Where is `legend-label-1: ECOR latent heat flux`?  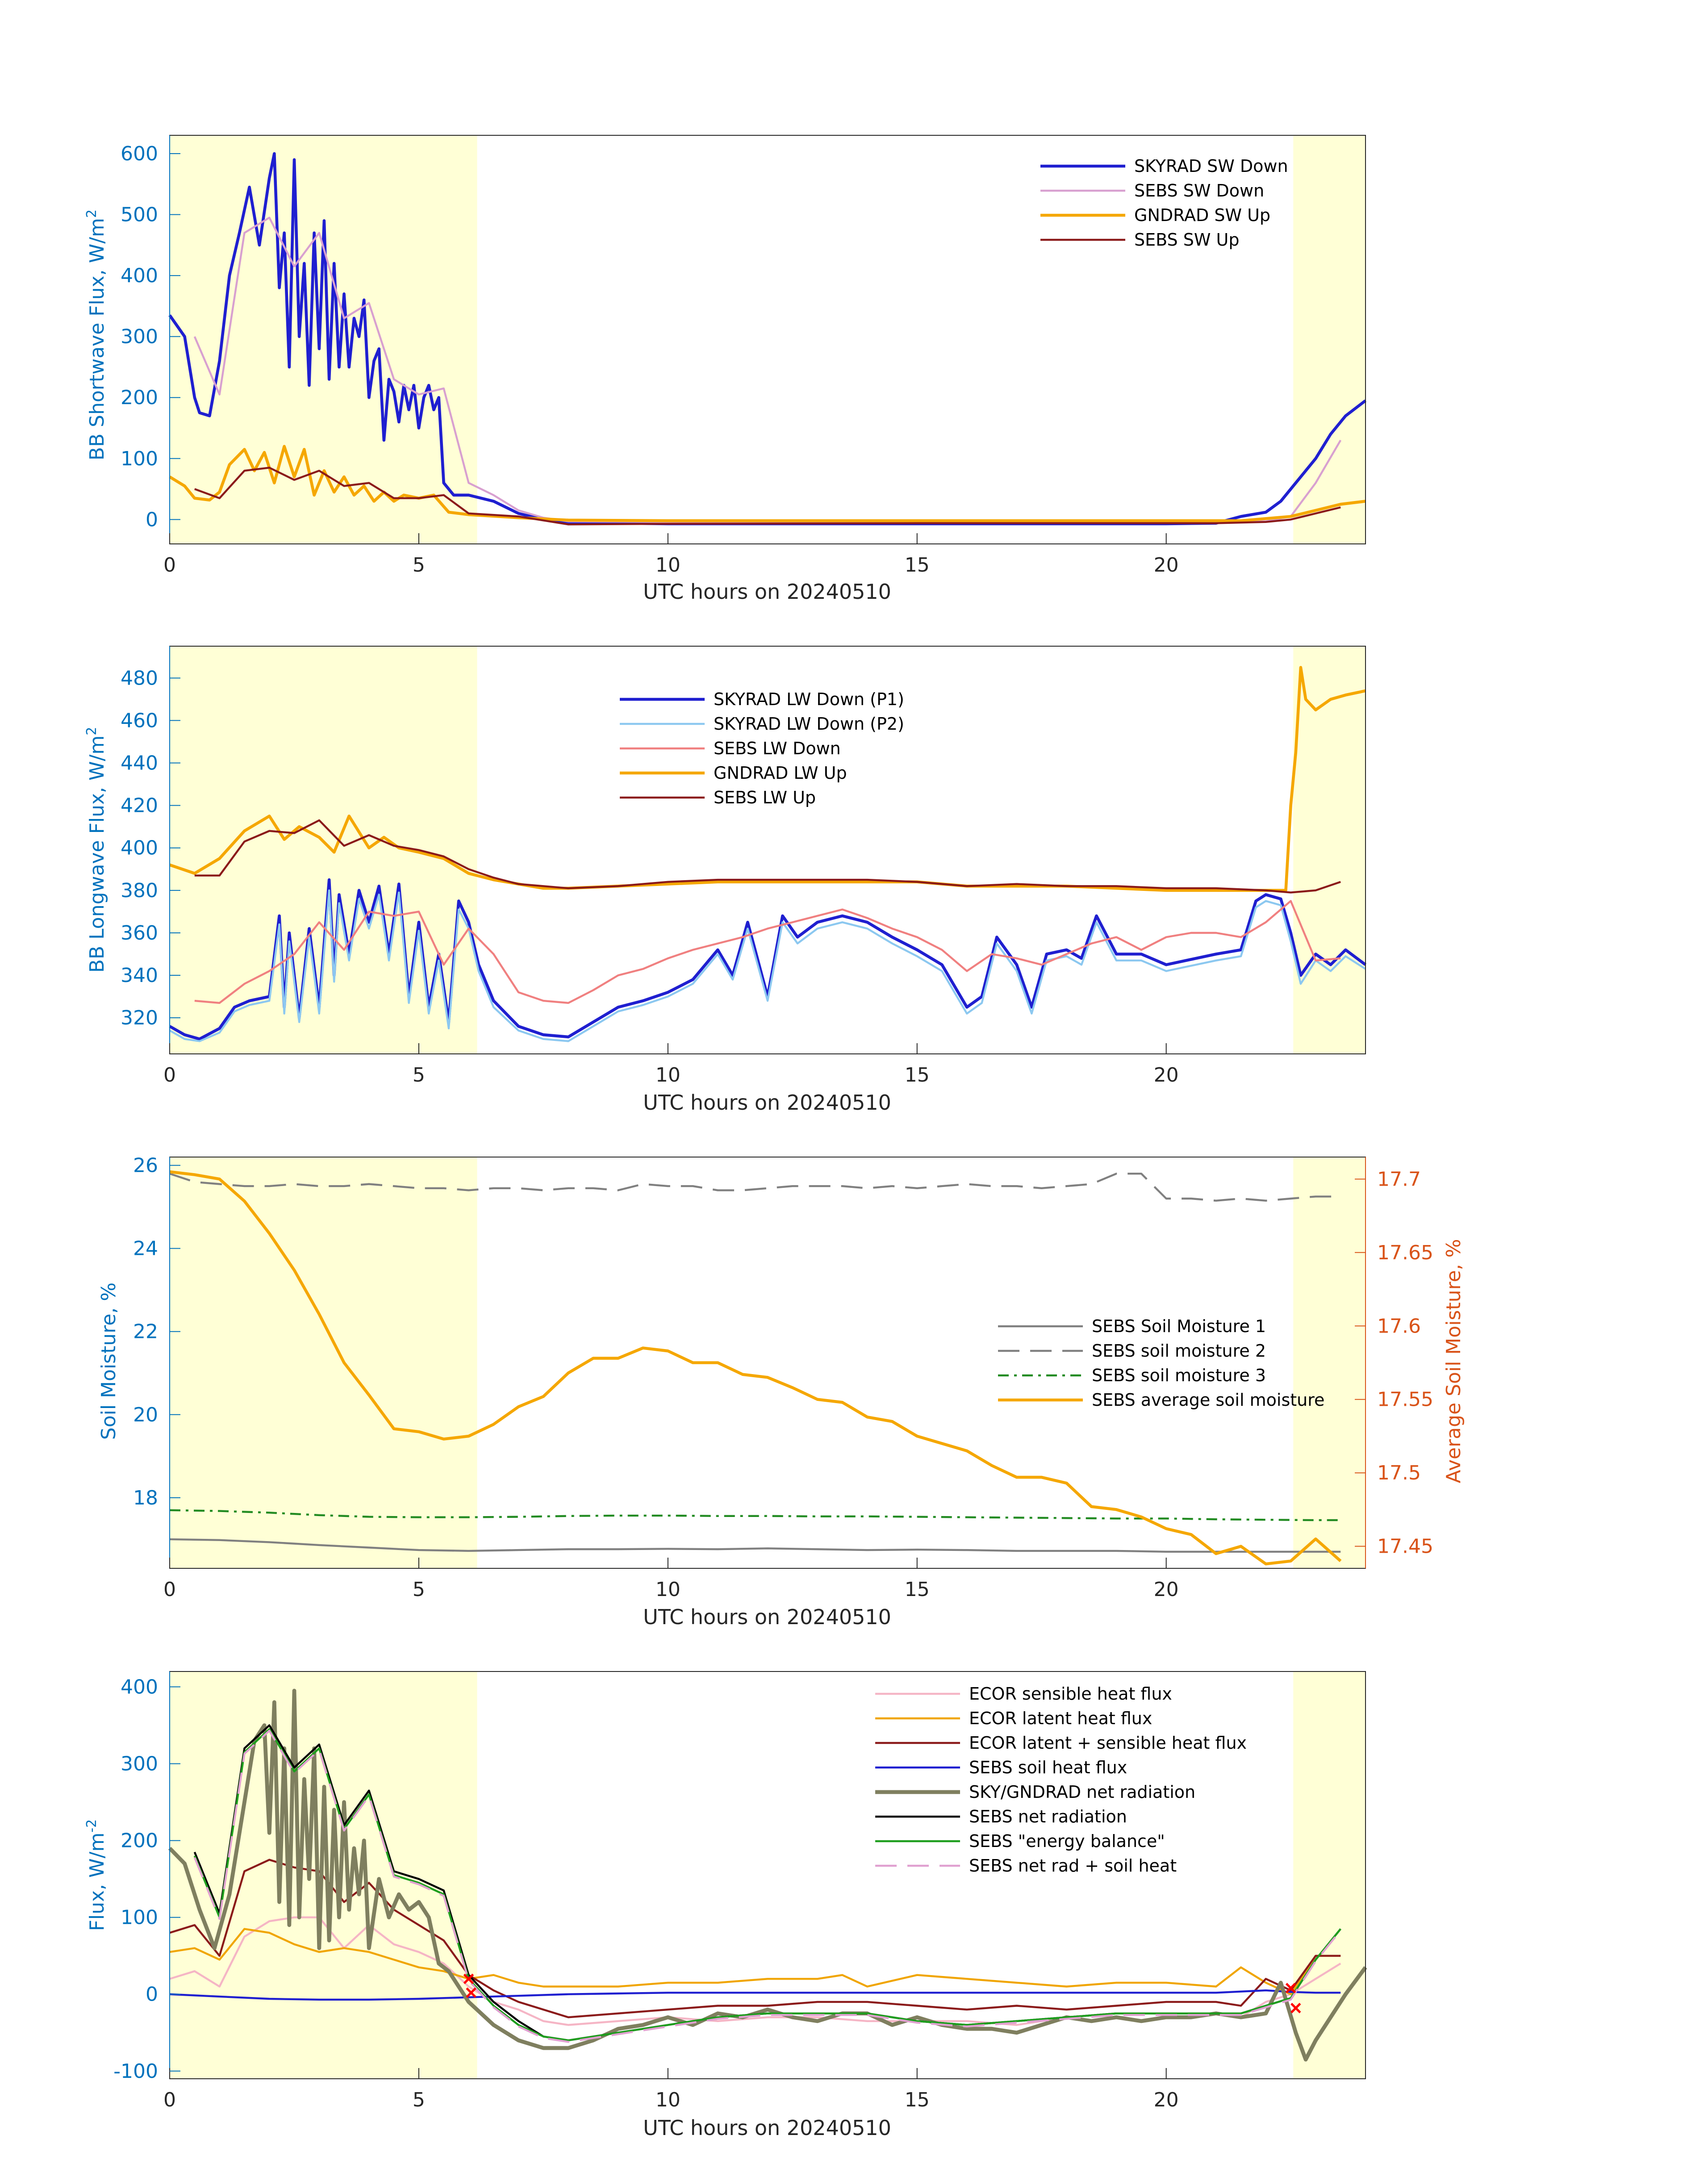
legend-label-1: ECOR latent heat flux is located at coordinates (1060, 1718).